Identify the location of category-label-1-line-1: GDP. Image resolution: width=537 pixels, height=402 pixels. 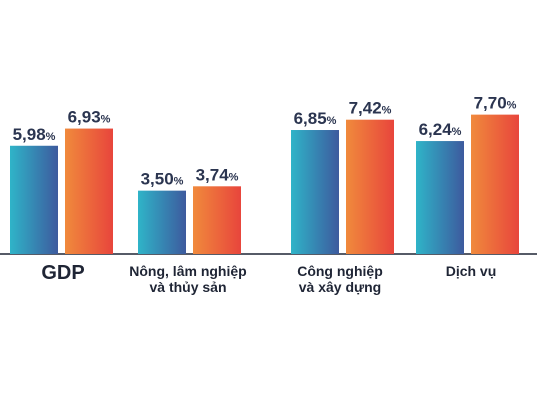
(62, 273).